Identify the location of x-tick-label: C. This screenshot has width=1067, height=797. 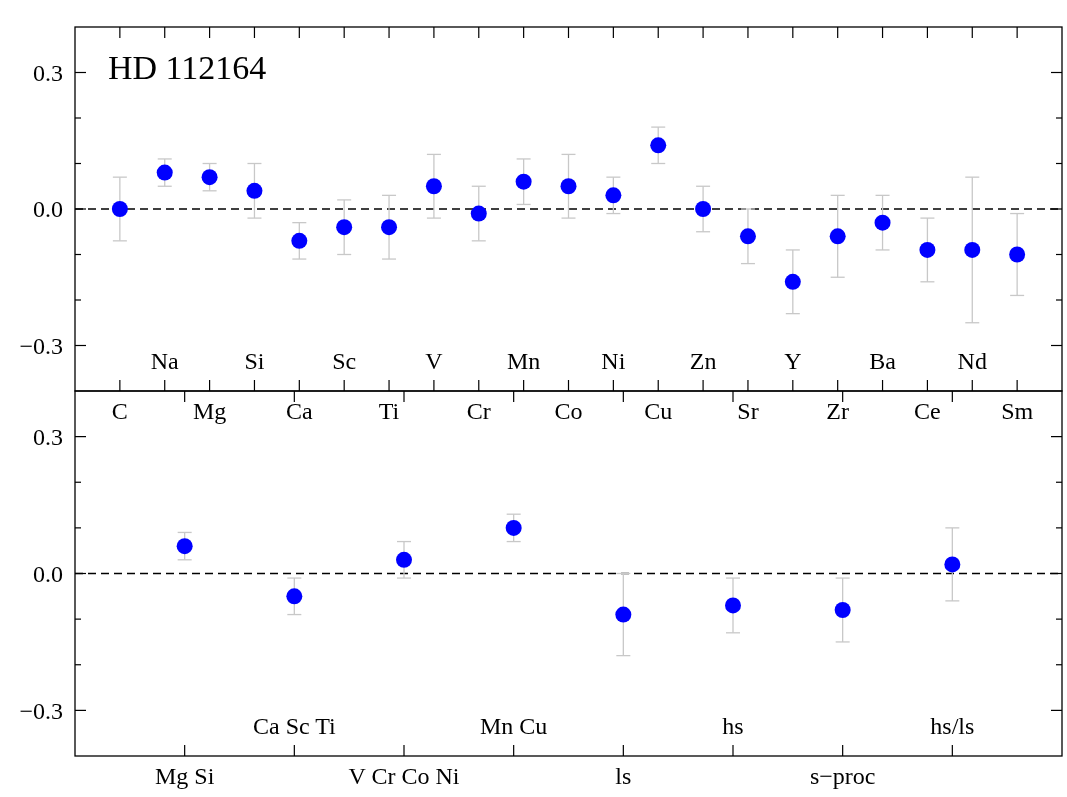
(119, 411).